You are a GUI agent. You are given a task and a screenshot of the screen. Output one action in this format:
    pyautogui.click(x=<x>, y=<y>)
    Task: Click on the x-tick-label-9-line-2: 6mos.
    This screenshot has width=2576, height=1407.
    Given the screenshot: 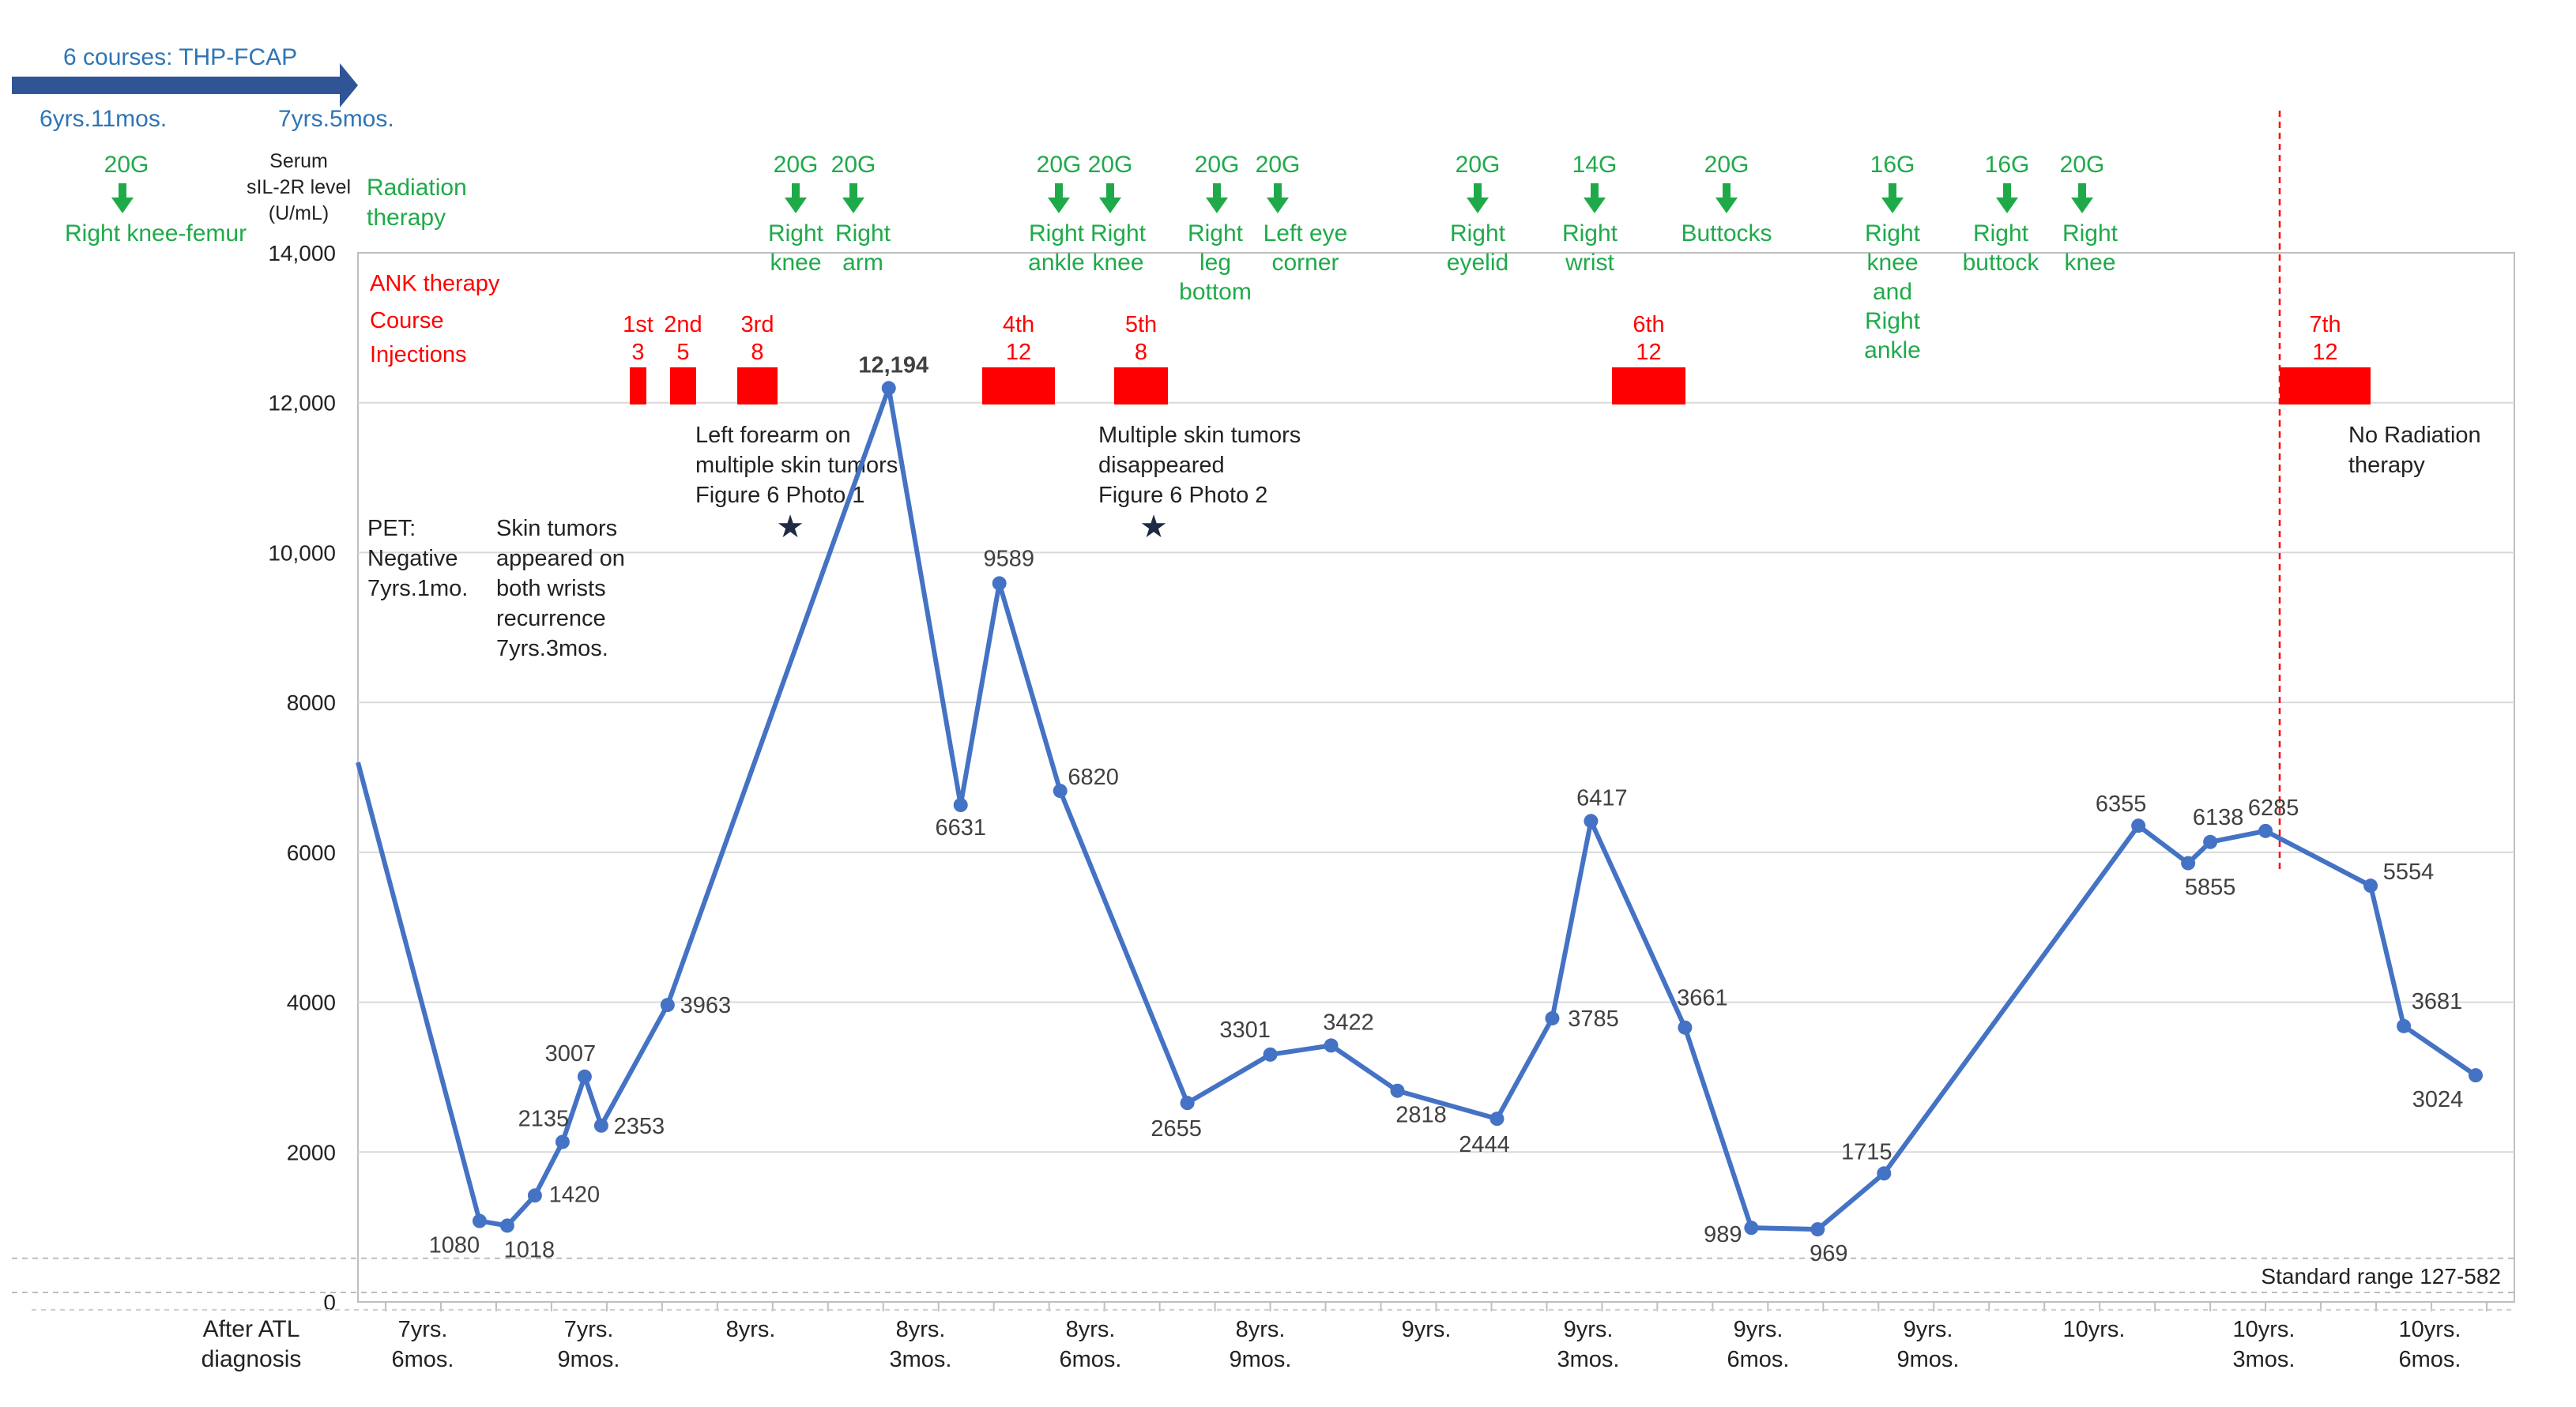 What is the action you would take?
    pyautogui.click(x=1758, y=1359)
    